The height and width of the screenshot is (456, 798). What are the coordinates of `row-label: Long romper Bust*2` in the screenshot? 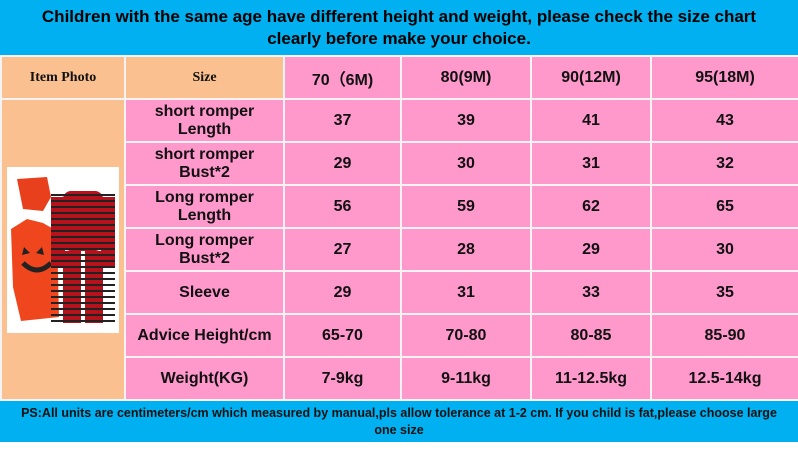 It's located at (204, 249).